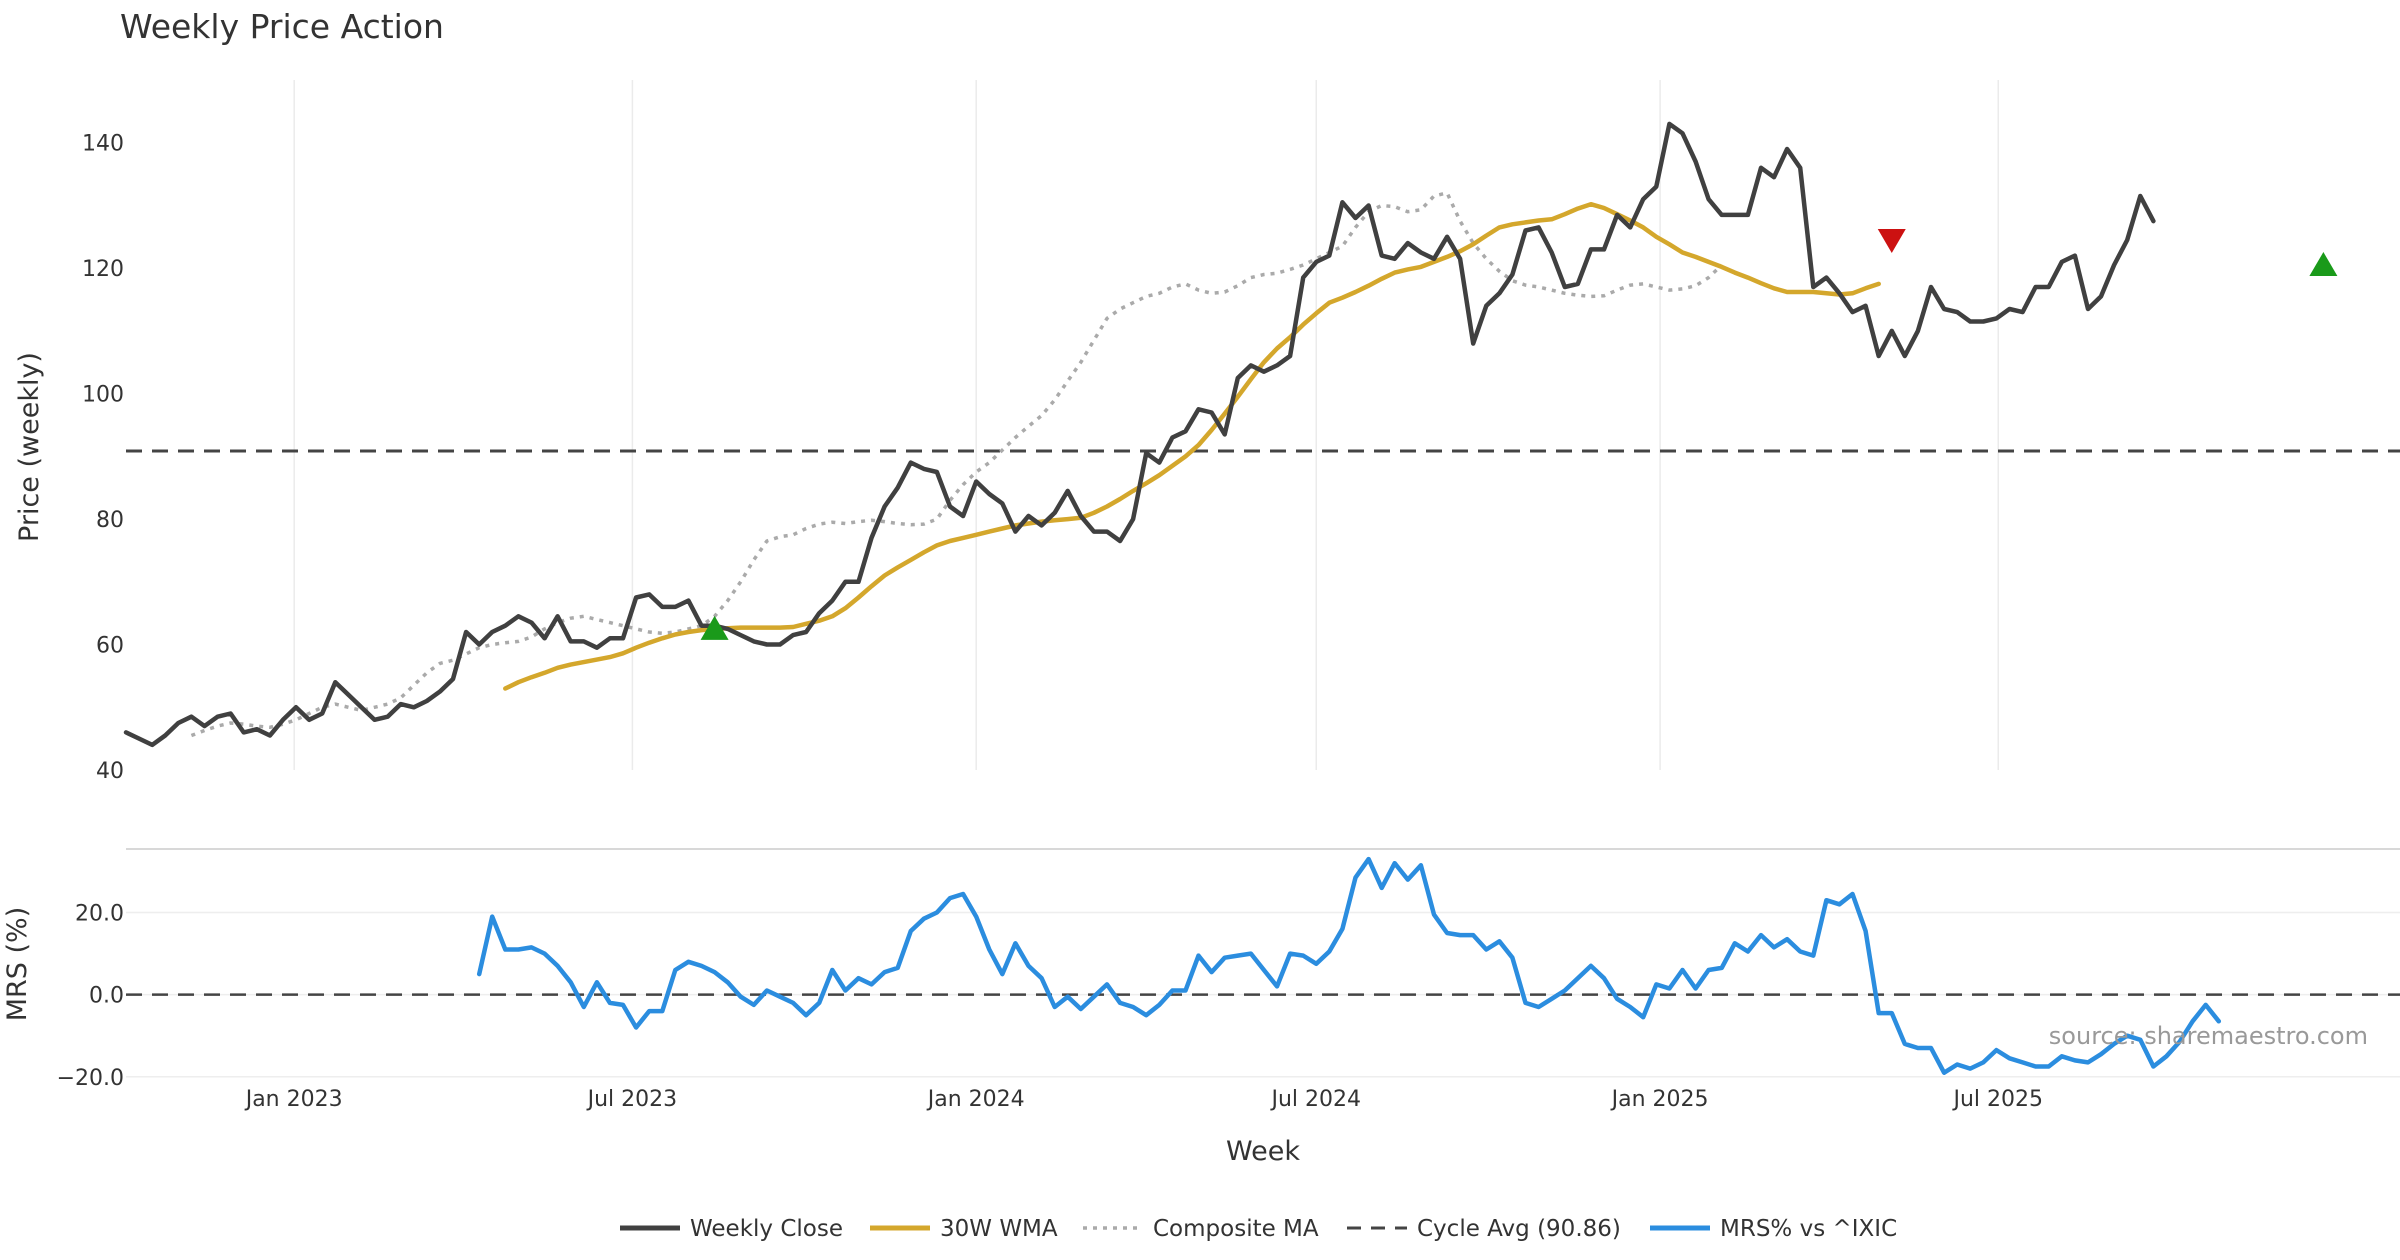 The width and height of the screenshot is (2400, 1260). Describe the element at coordinates (1659, 1099) in the screenshot. I see `x-tick-label: Jan 2025` at that location.